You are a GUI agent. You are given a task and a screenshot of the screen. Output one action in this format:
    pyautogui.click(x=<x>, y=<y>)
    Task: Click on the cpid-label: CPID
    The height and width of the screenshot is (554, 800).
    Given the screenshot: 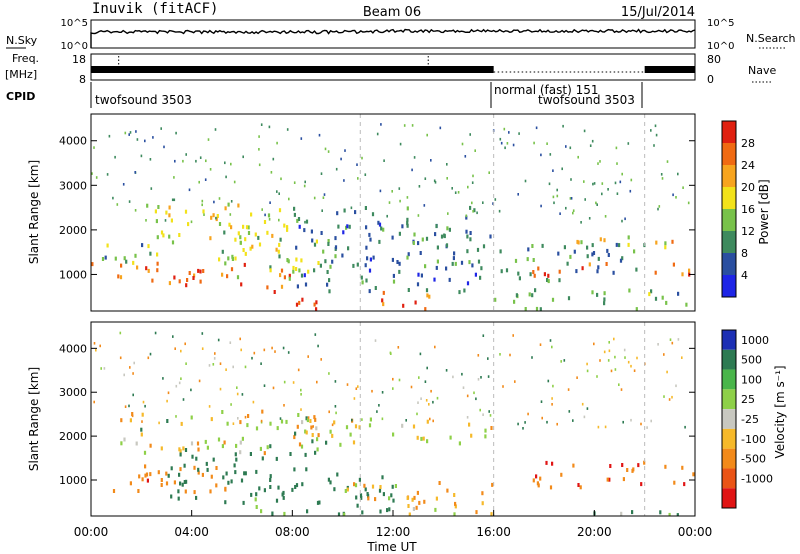 What is the action you would take?
    pyautogui.click(x=20, y=96)
    